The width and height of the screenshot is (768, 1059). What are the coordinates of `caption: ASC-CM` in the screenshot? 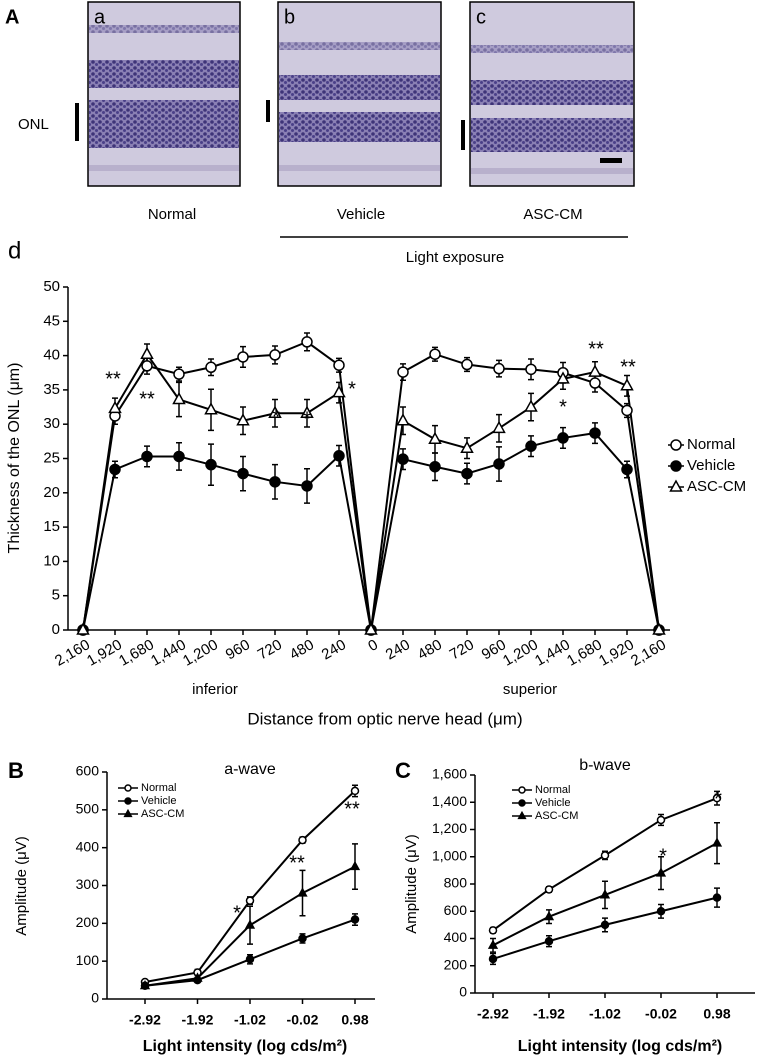 It's located at (552, 214).